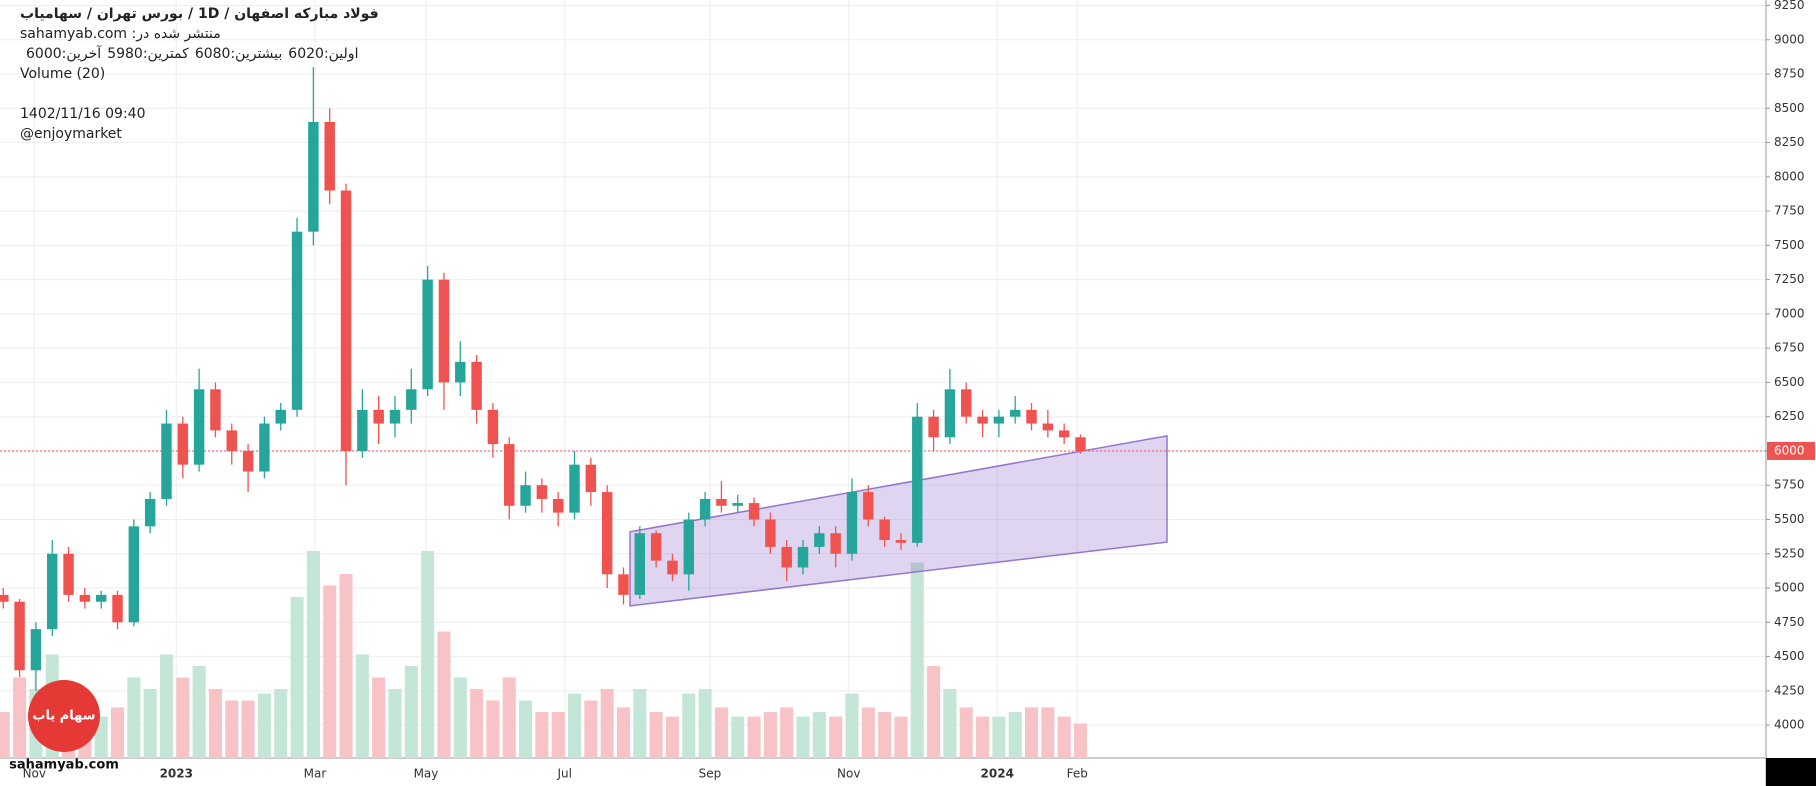  Describe the element at coordinates (426, 774) in the screenshot. I see `x-tick-label: May` at that location.